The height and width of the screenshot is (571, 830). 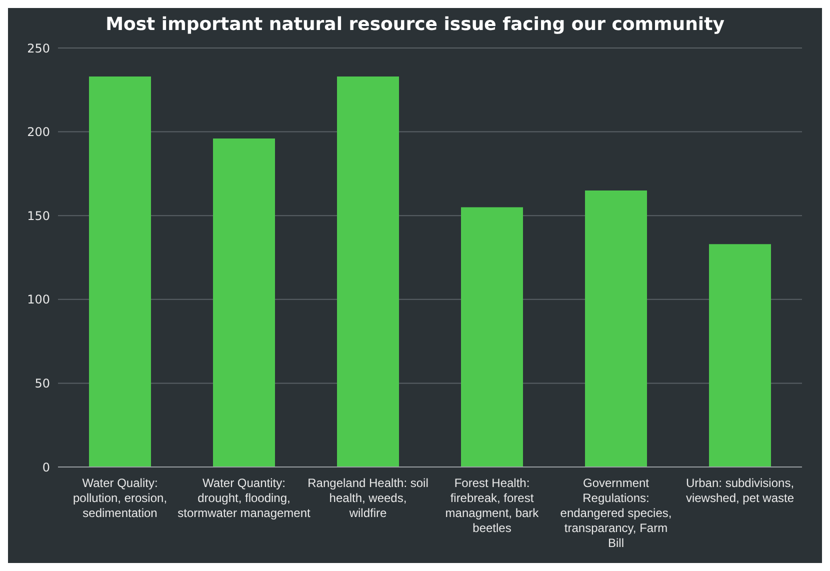 I want to click on x-tick-label: Forest Health: firebreak, forest managment, bark beetles, so click(x=492, y=505).